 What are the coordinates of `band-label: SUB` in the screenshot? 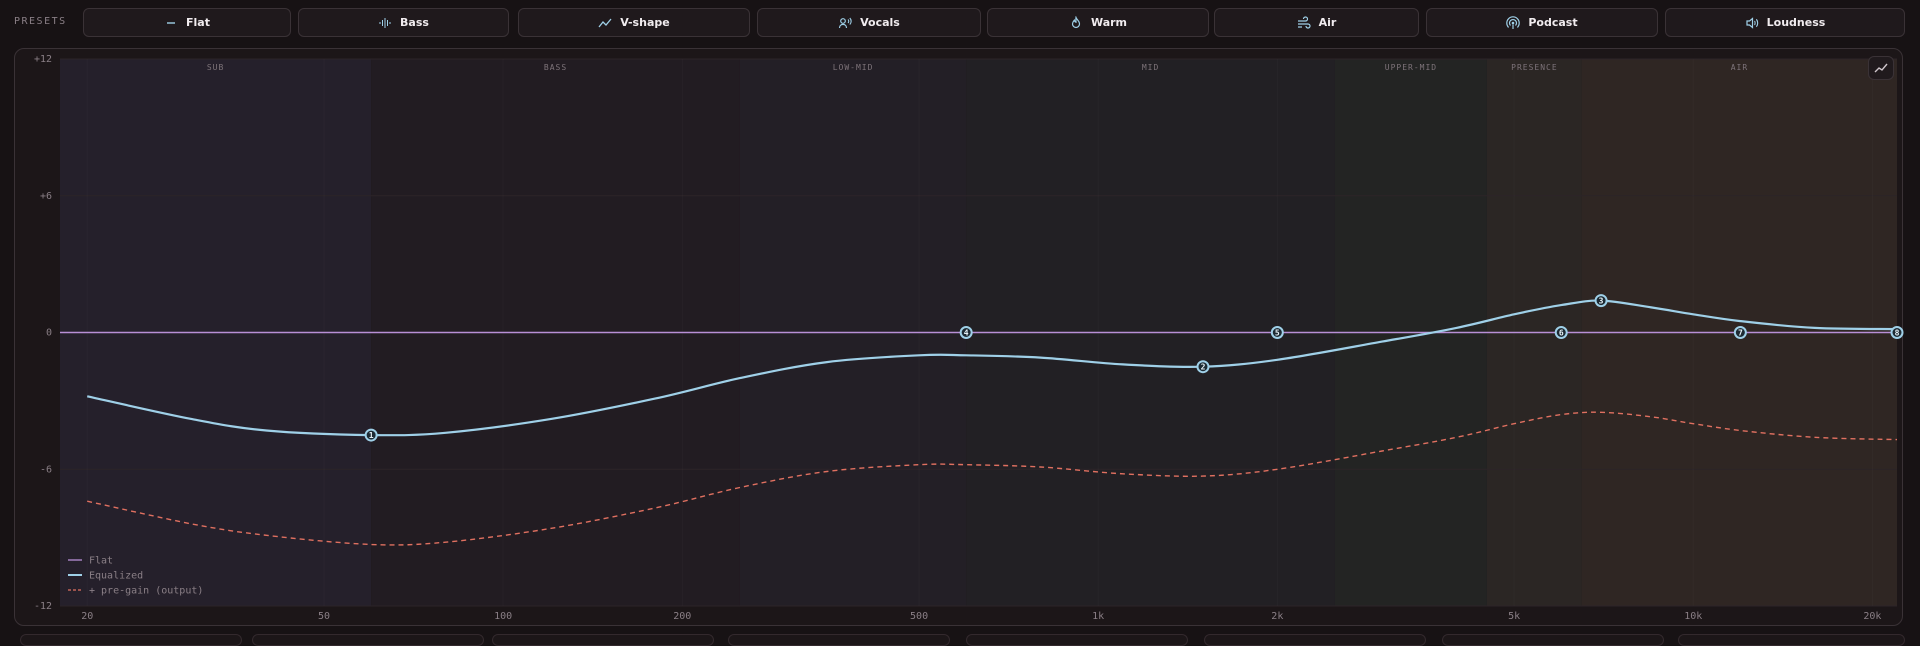 It's located at (215, 67).